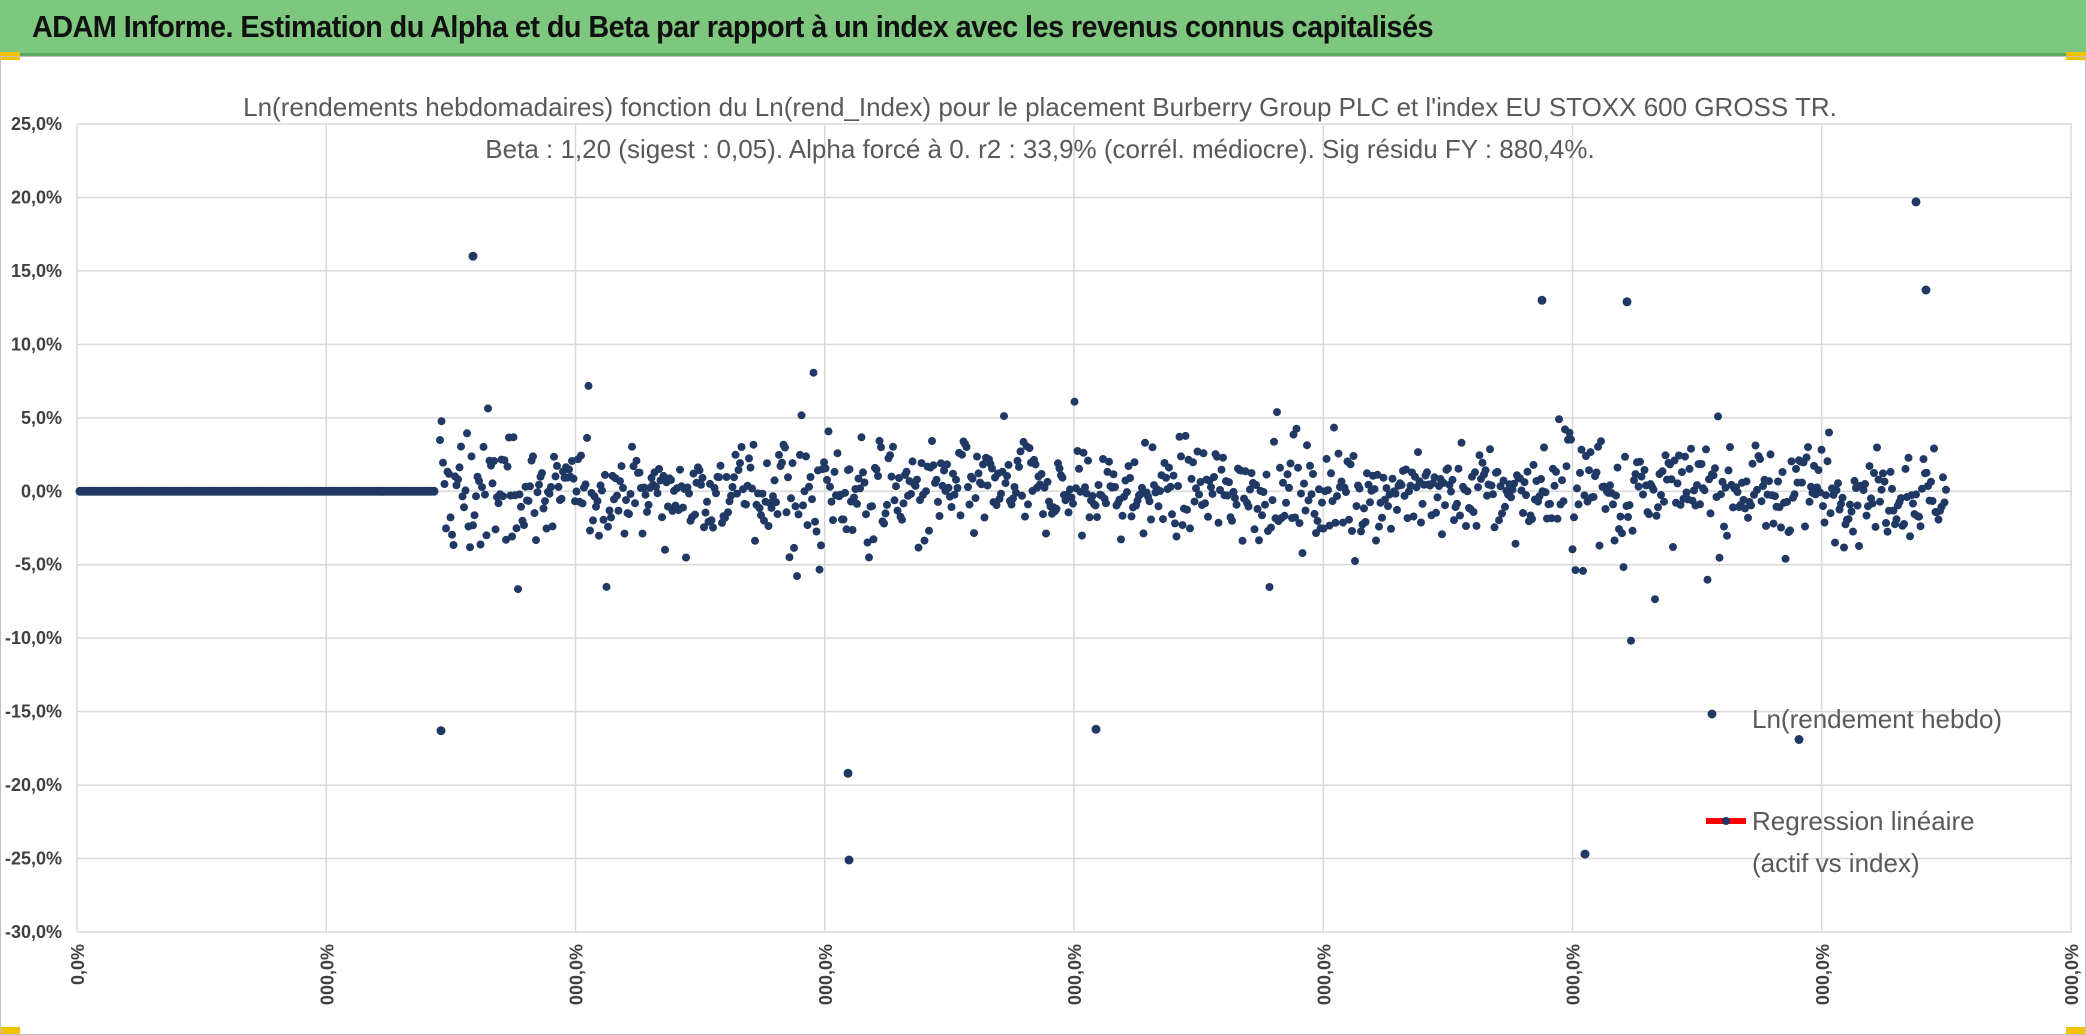 Image resolution: width=2086 pixels, height=1035 pixels. I want to click on legend-label-line-2: (actif vs index), so click(1836, 863).